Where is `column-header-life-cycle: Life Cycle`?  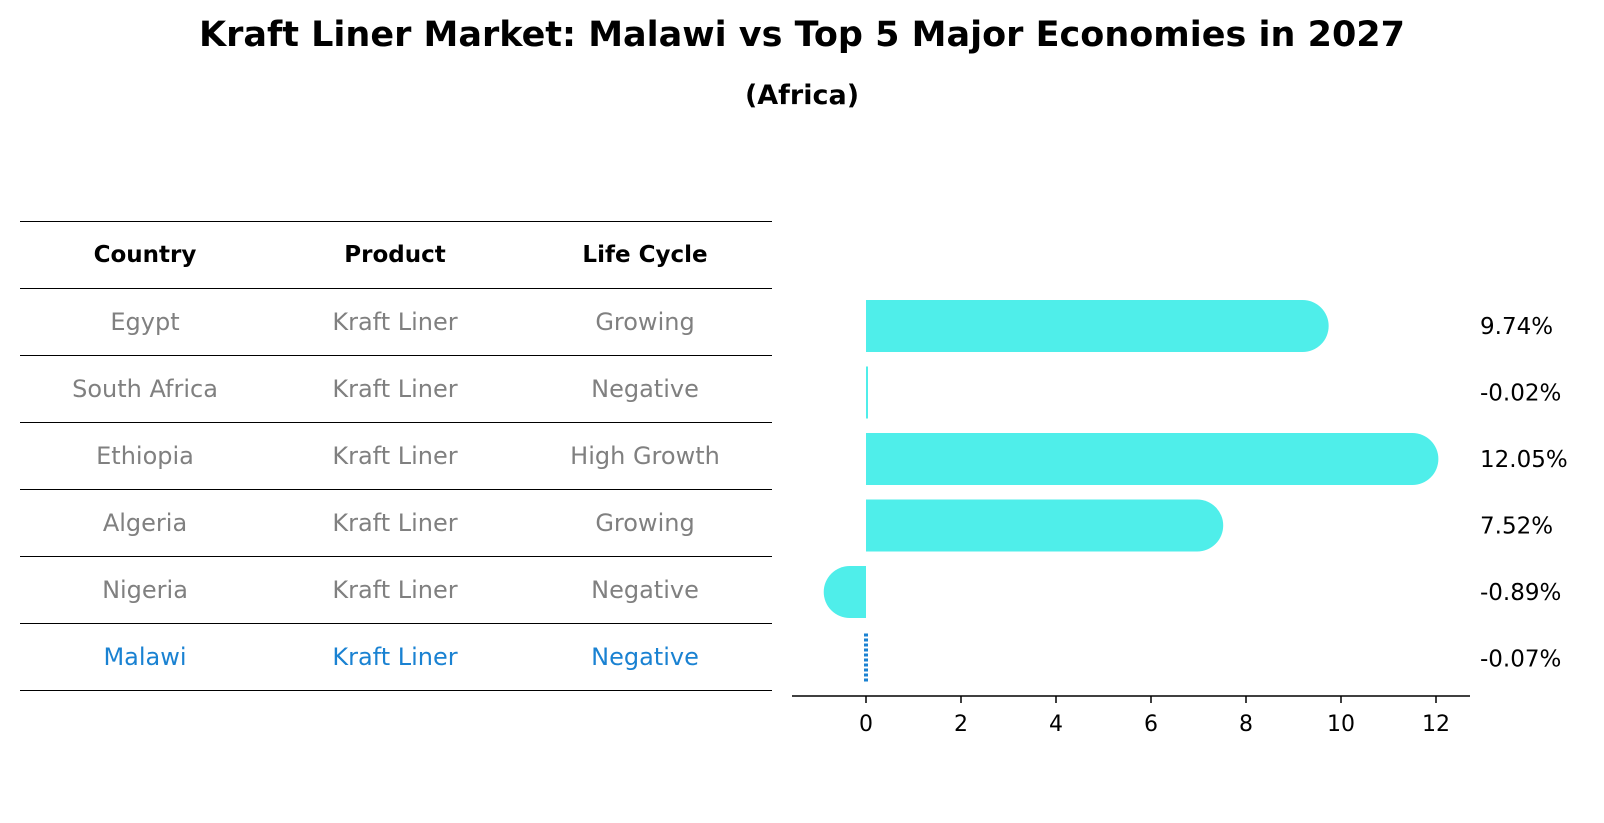 column-header-life-cycle: Life Cycle is located at coordinates (645, 255).